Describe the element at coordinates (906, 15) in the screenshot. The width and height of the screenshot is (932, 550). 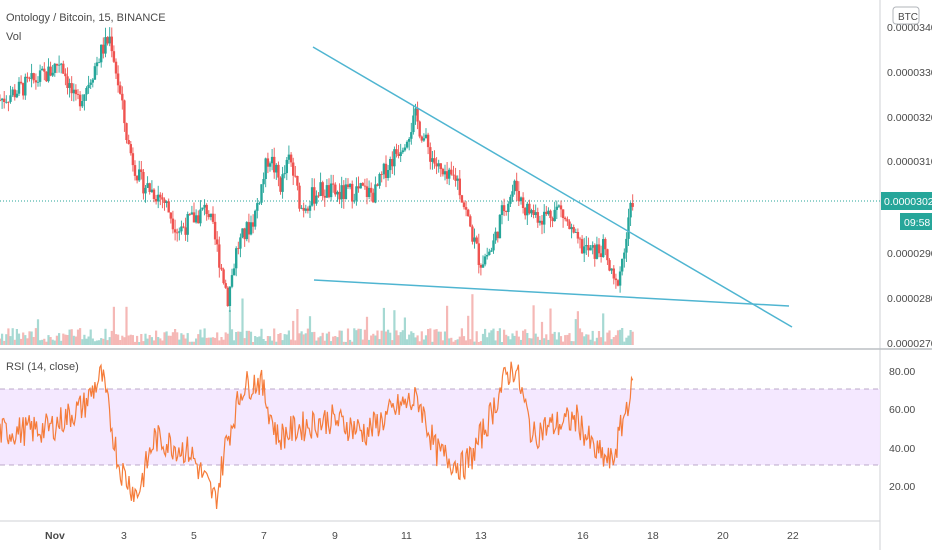
I see `currency-badge: BTC` at that location.